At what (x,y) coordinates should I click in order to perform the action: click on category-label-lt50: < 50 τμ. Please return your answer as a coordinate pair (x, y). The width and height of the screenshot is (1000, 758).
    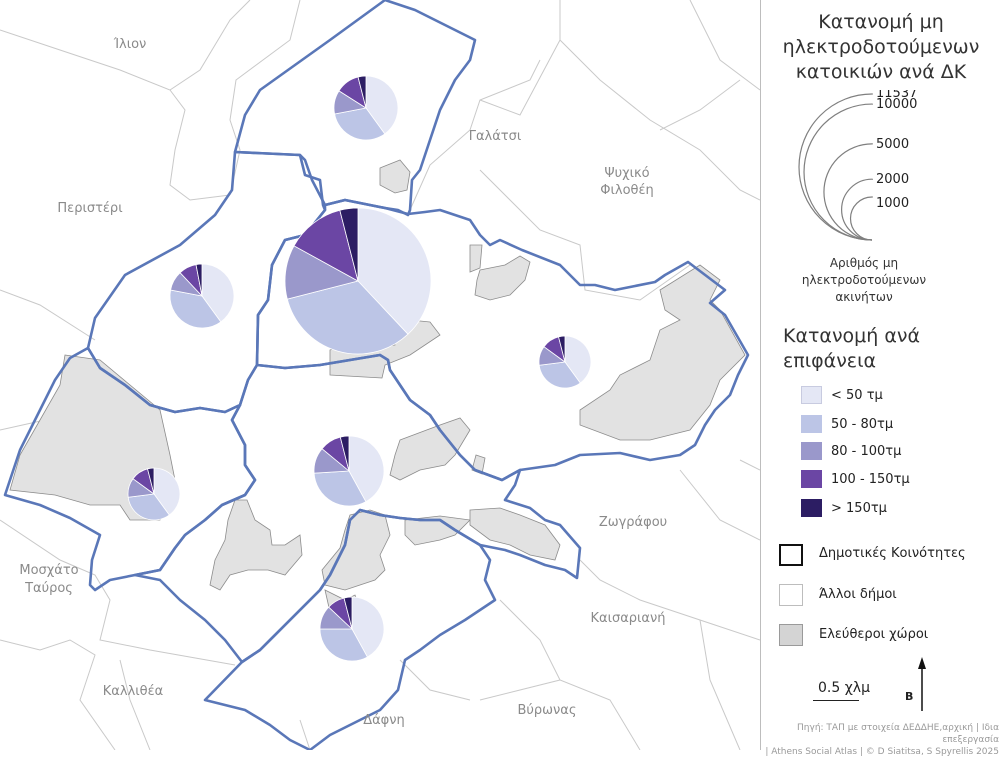
    Looking at the image, I should click on (857, 395).